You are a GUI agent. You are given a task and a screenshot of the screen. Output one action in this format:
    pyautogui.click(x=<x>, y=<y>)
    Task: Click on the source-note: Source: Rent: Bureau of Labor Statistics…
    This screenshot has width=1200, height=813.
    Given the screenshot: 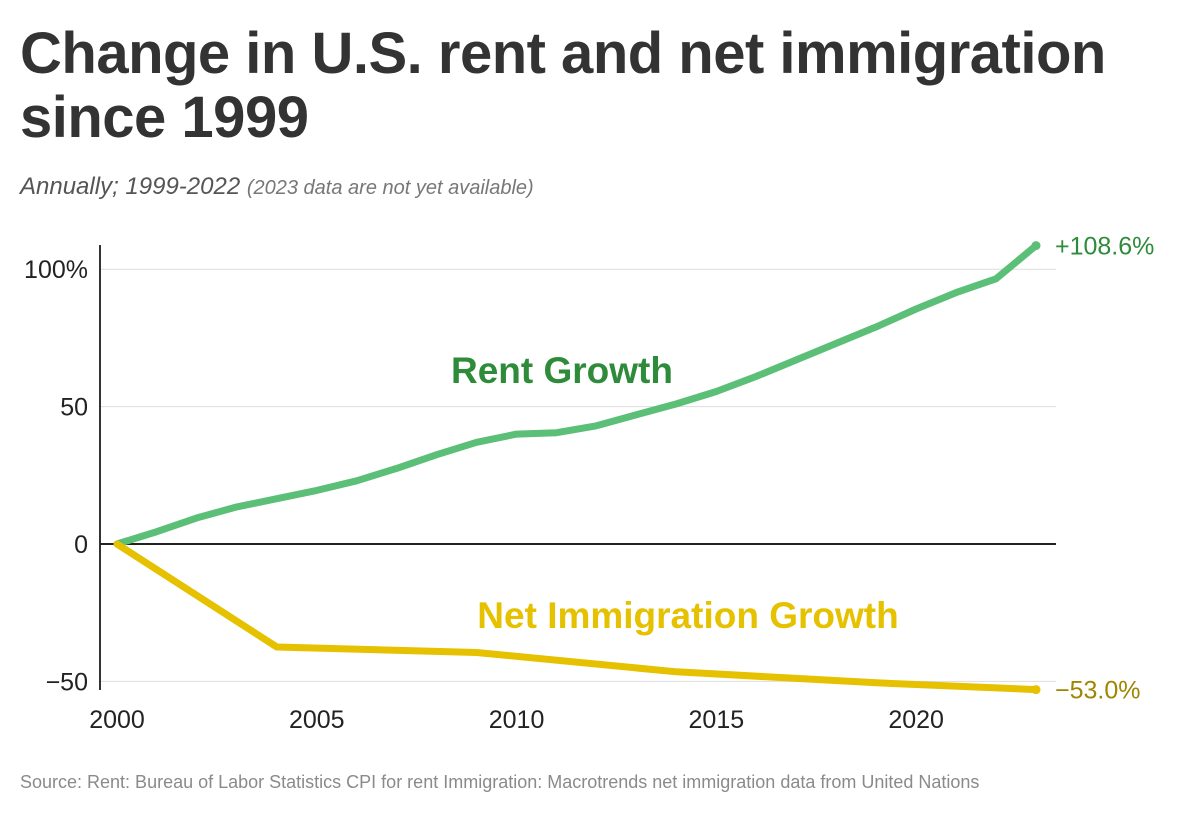 What is the action you would take?
    pyautogui.click(x=500, y=782)
    